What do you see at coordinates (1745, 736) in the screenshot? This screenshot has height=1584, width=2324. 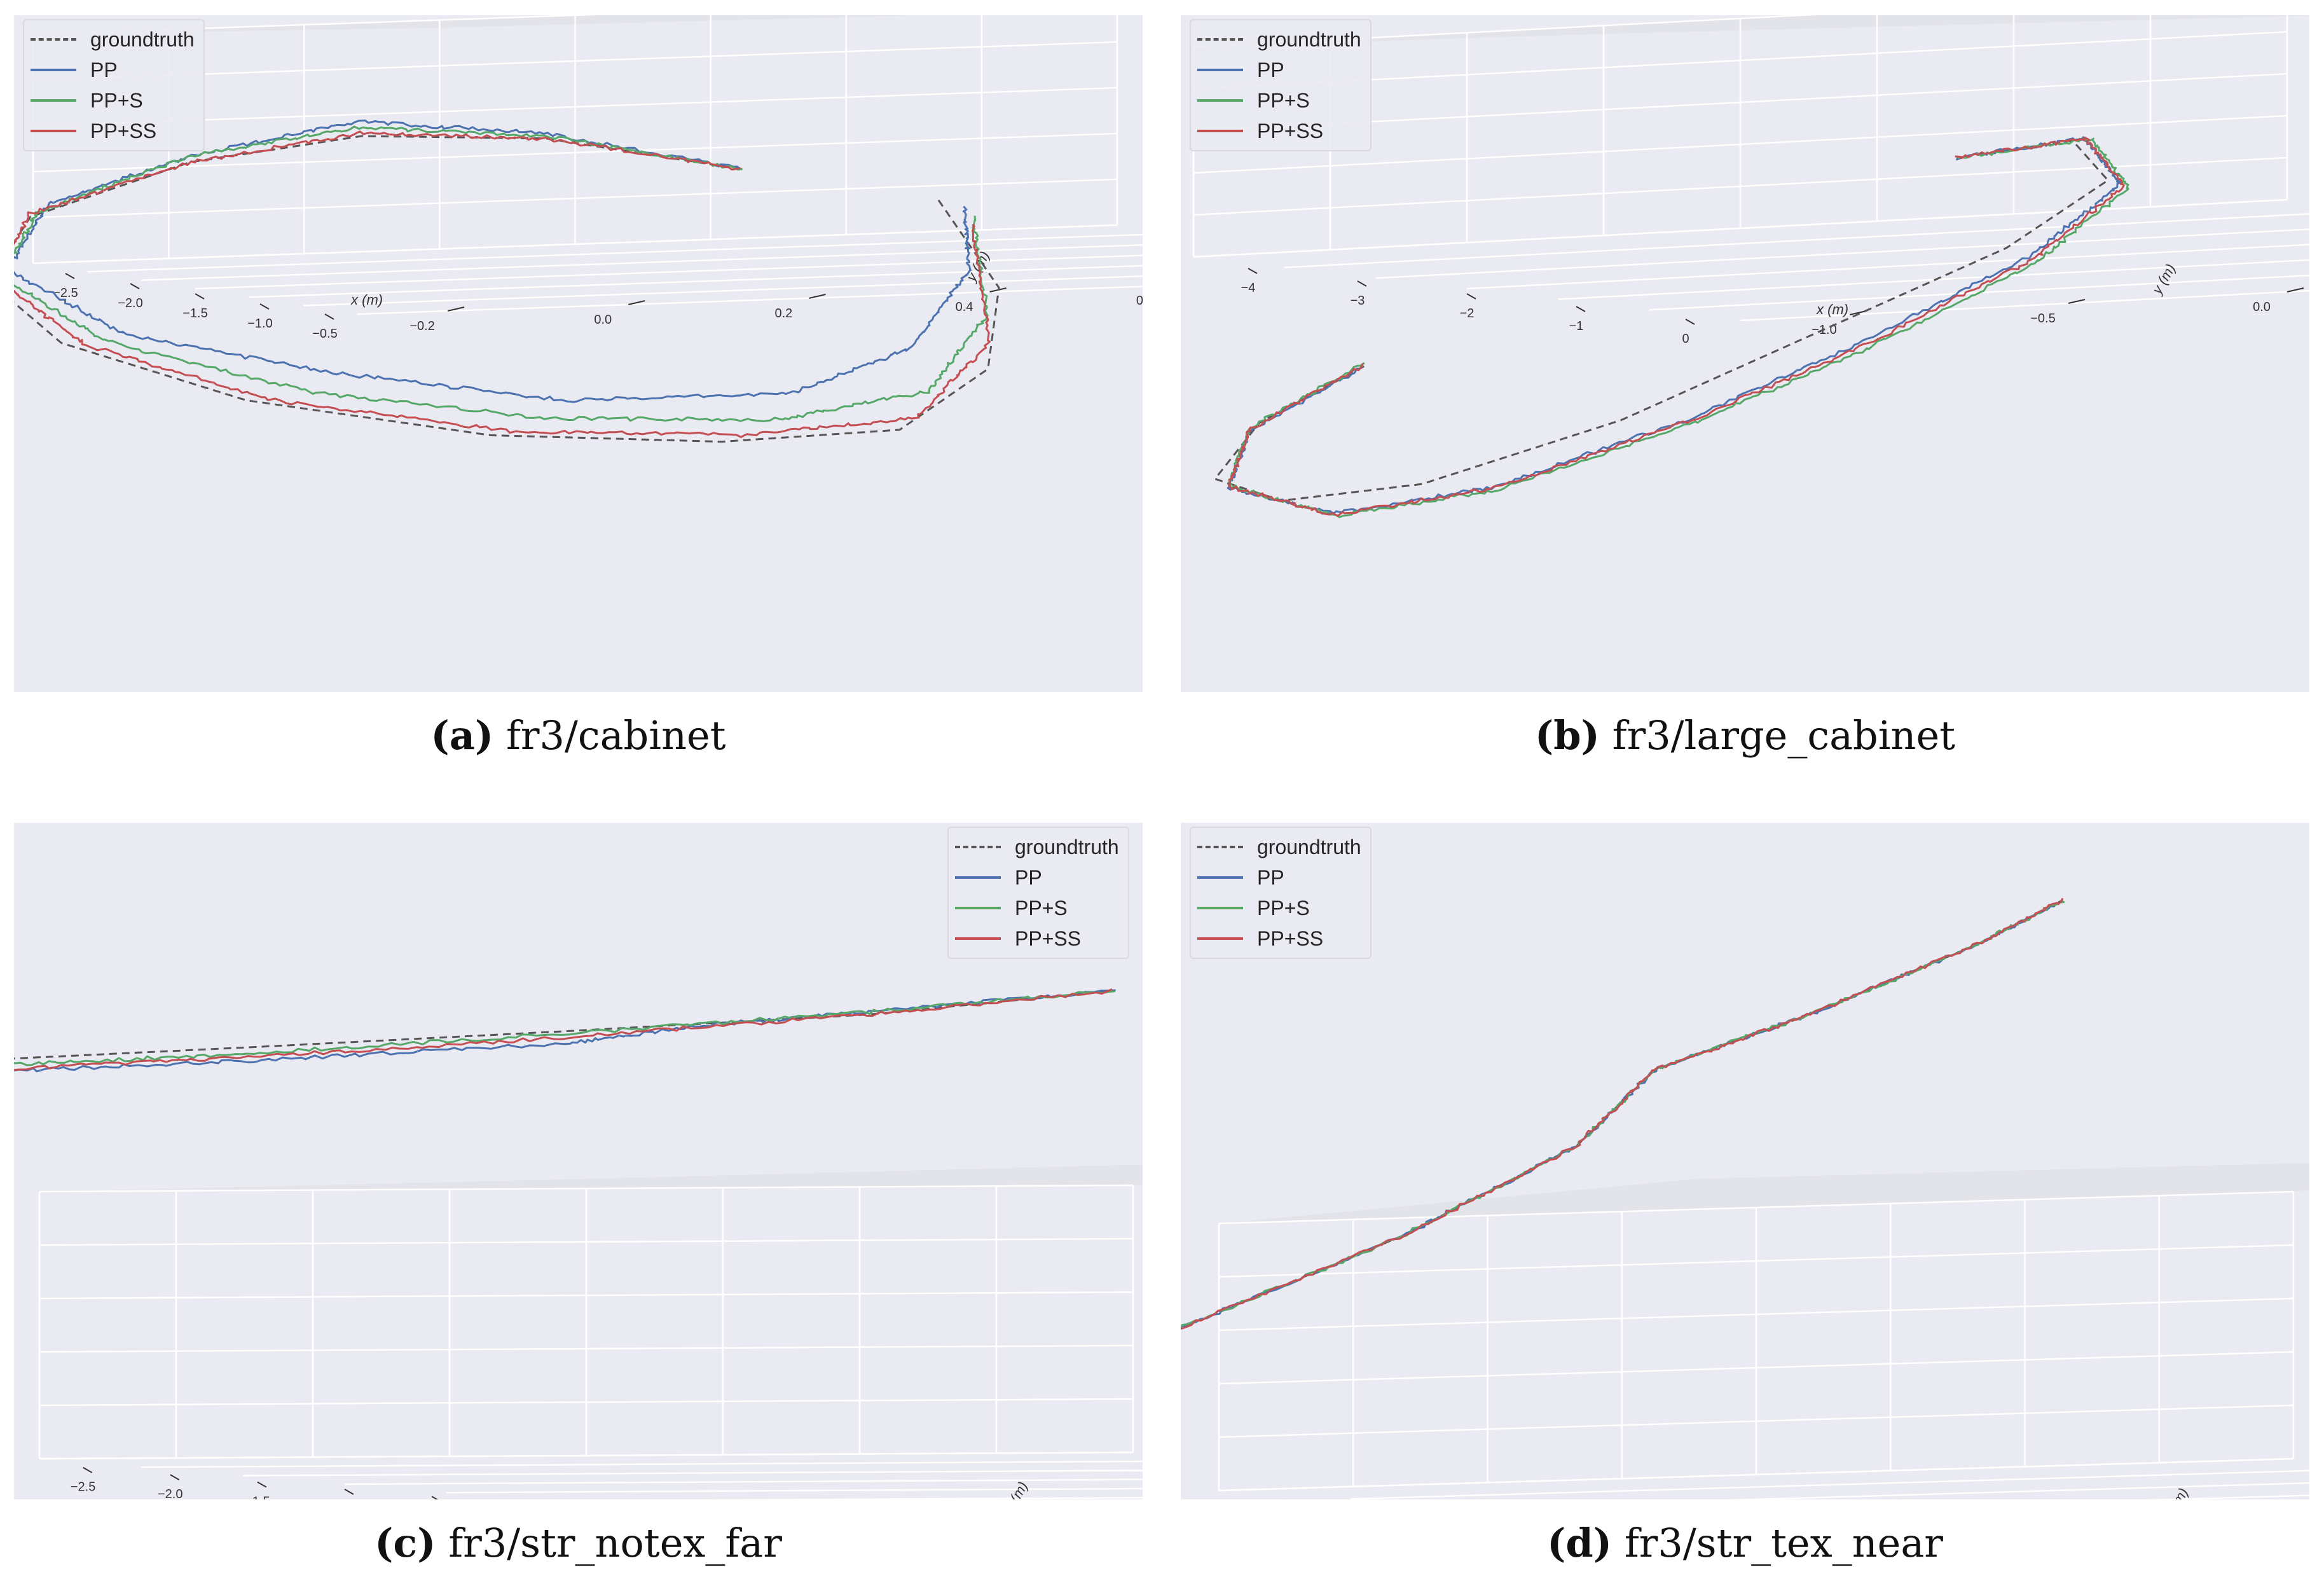 I see `caption-b: (b) fr3/large_cabinet` at bounding box center [1745, 736].